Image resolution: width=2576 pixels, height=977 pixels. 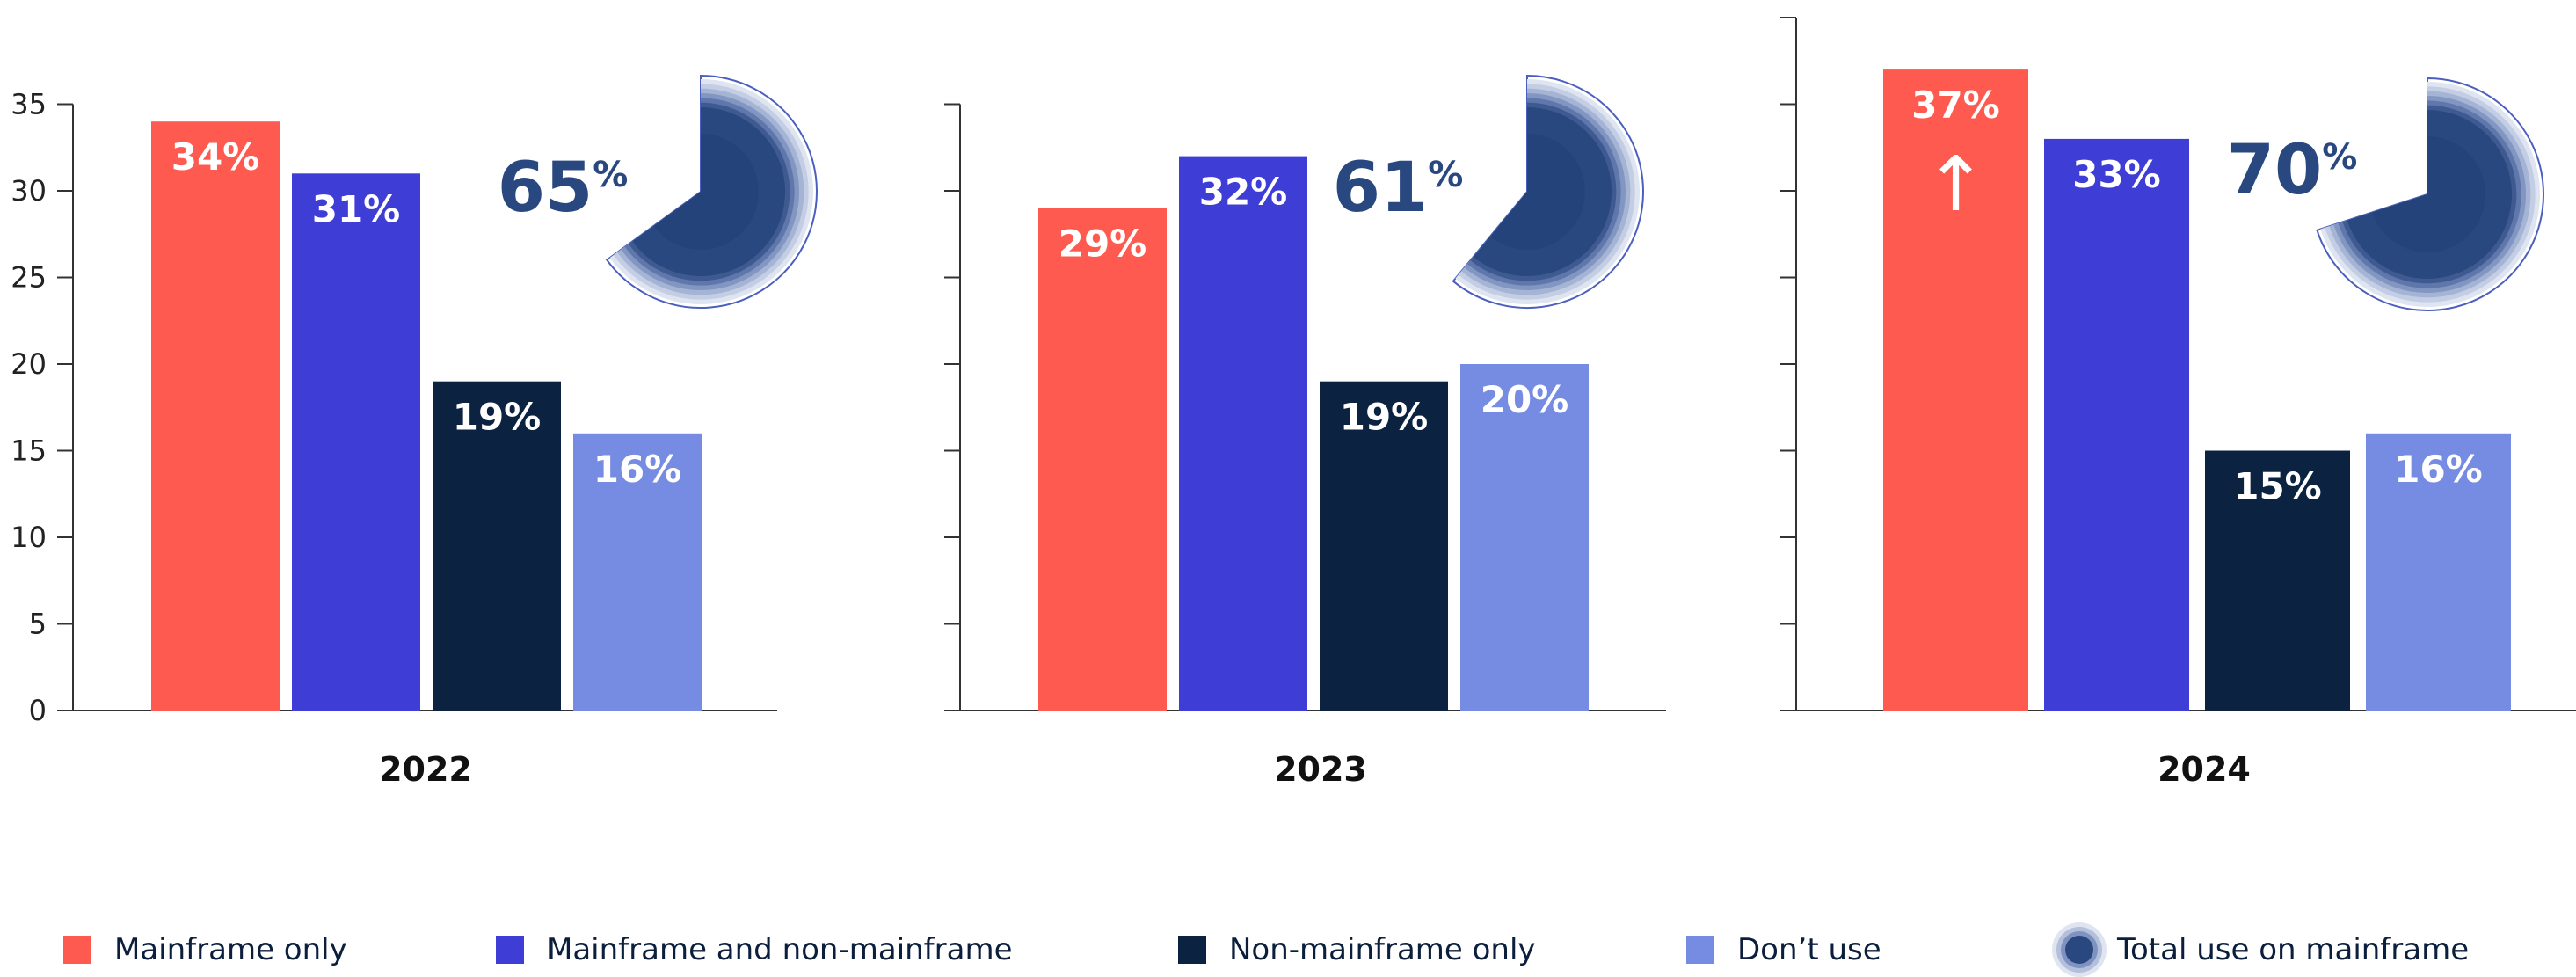 I want to click on data-label-mainframe-and-non: 32%, so click(x=1243, y=192).